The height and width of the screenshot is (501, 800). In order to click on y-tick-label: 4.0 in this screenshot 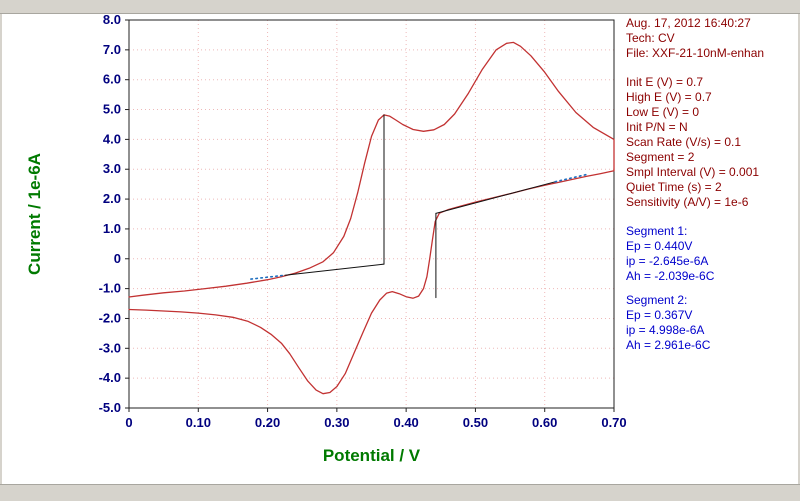, I will do `click(112, 138)`.